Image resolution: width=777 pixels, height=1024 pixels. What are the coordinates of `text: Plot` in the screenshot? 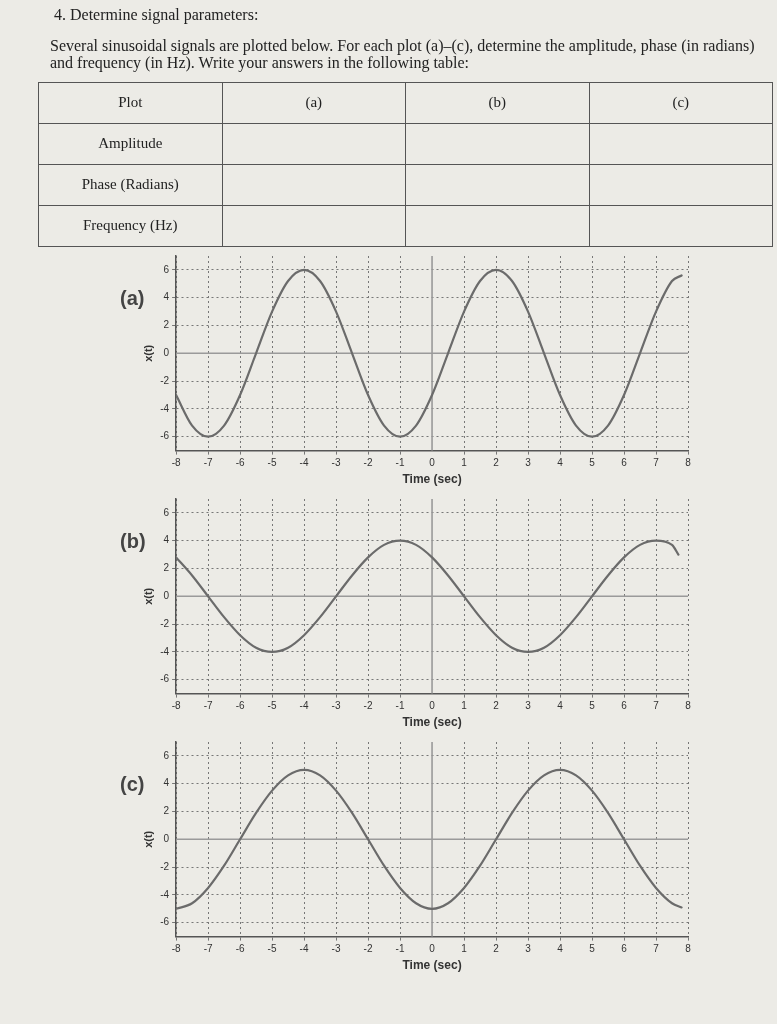 It's located at (130, 103).